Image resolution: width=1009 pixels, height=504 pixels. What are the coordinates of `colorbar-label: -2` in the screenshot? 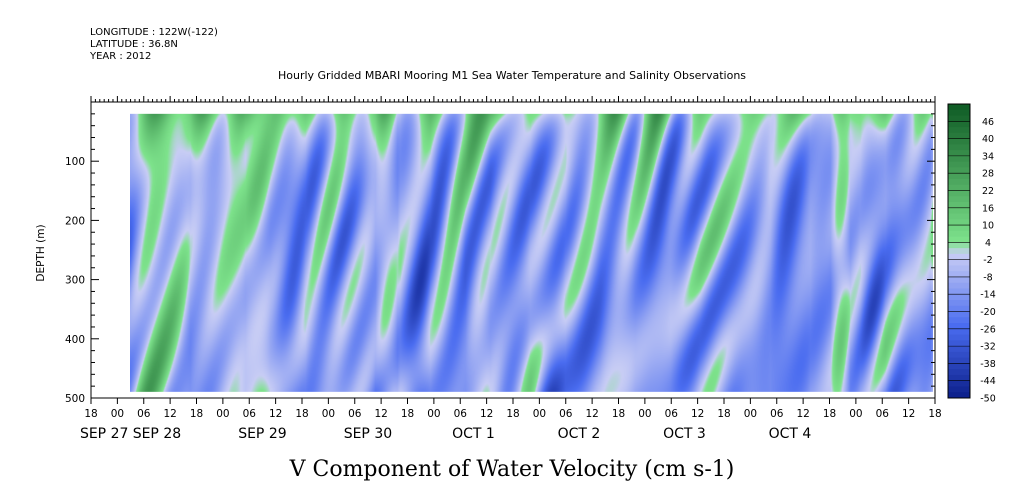 It's located at (987, 260).